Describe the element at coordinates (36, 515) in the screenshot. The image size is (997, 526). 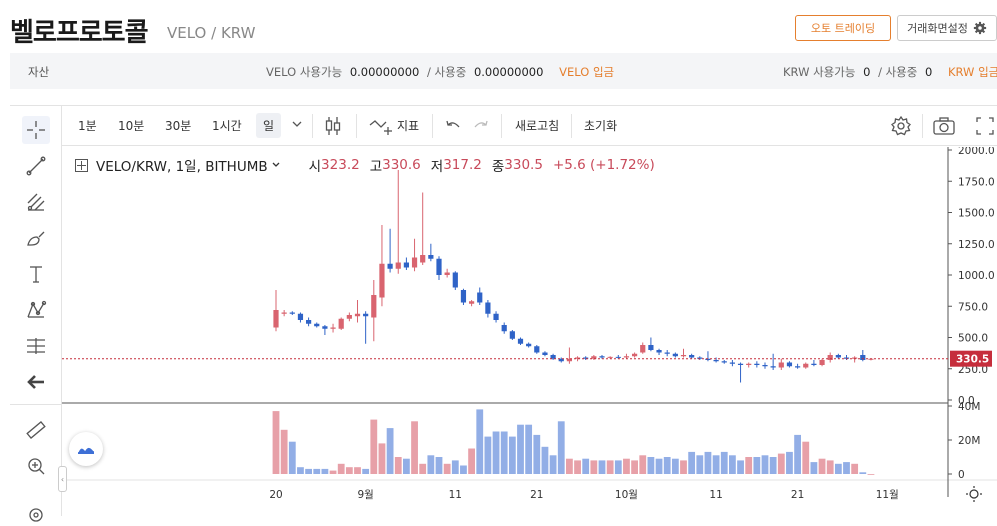
I see `magnet-icon` at that location.